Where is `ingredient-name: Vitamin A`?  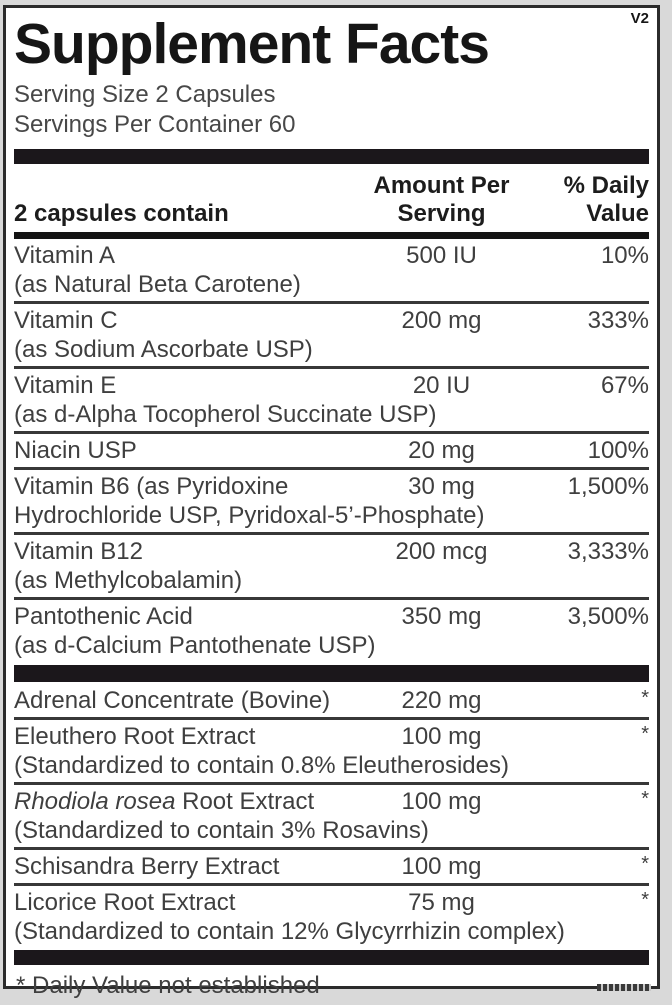
ingredient-name: Vitamin A is located at coordinates (64, 255).